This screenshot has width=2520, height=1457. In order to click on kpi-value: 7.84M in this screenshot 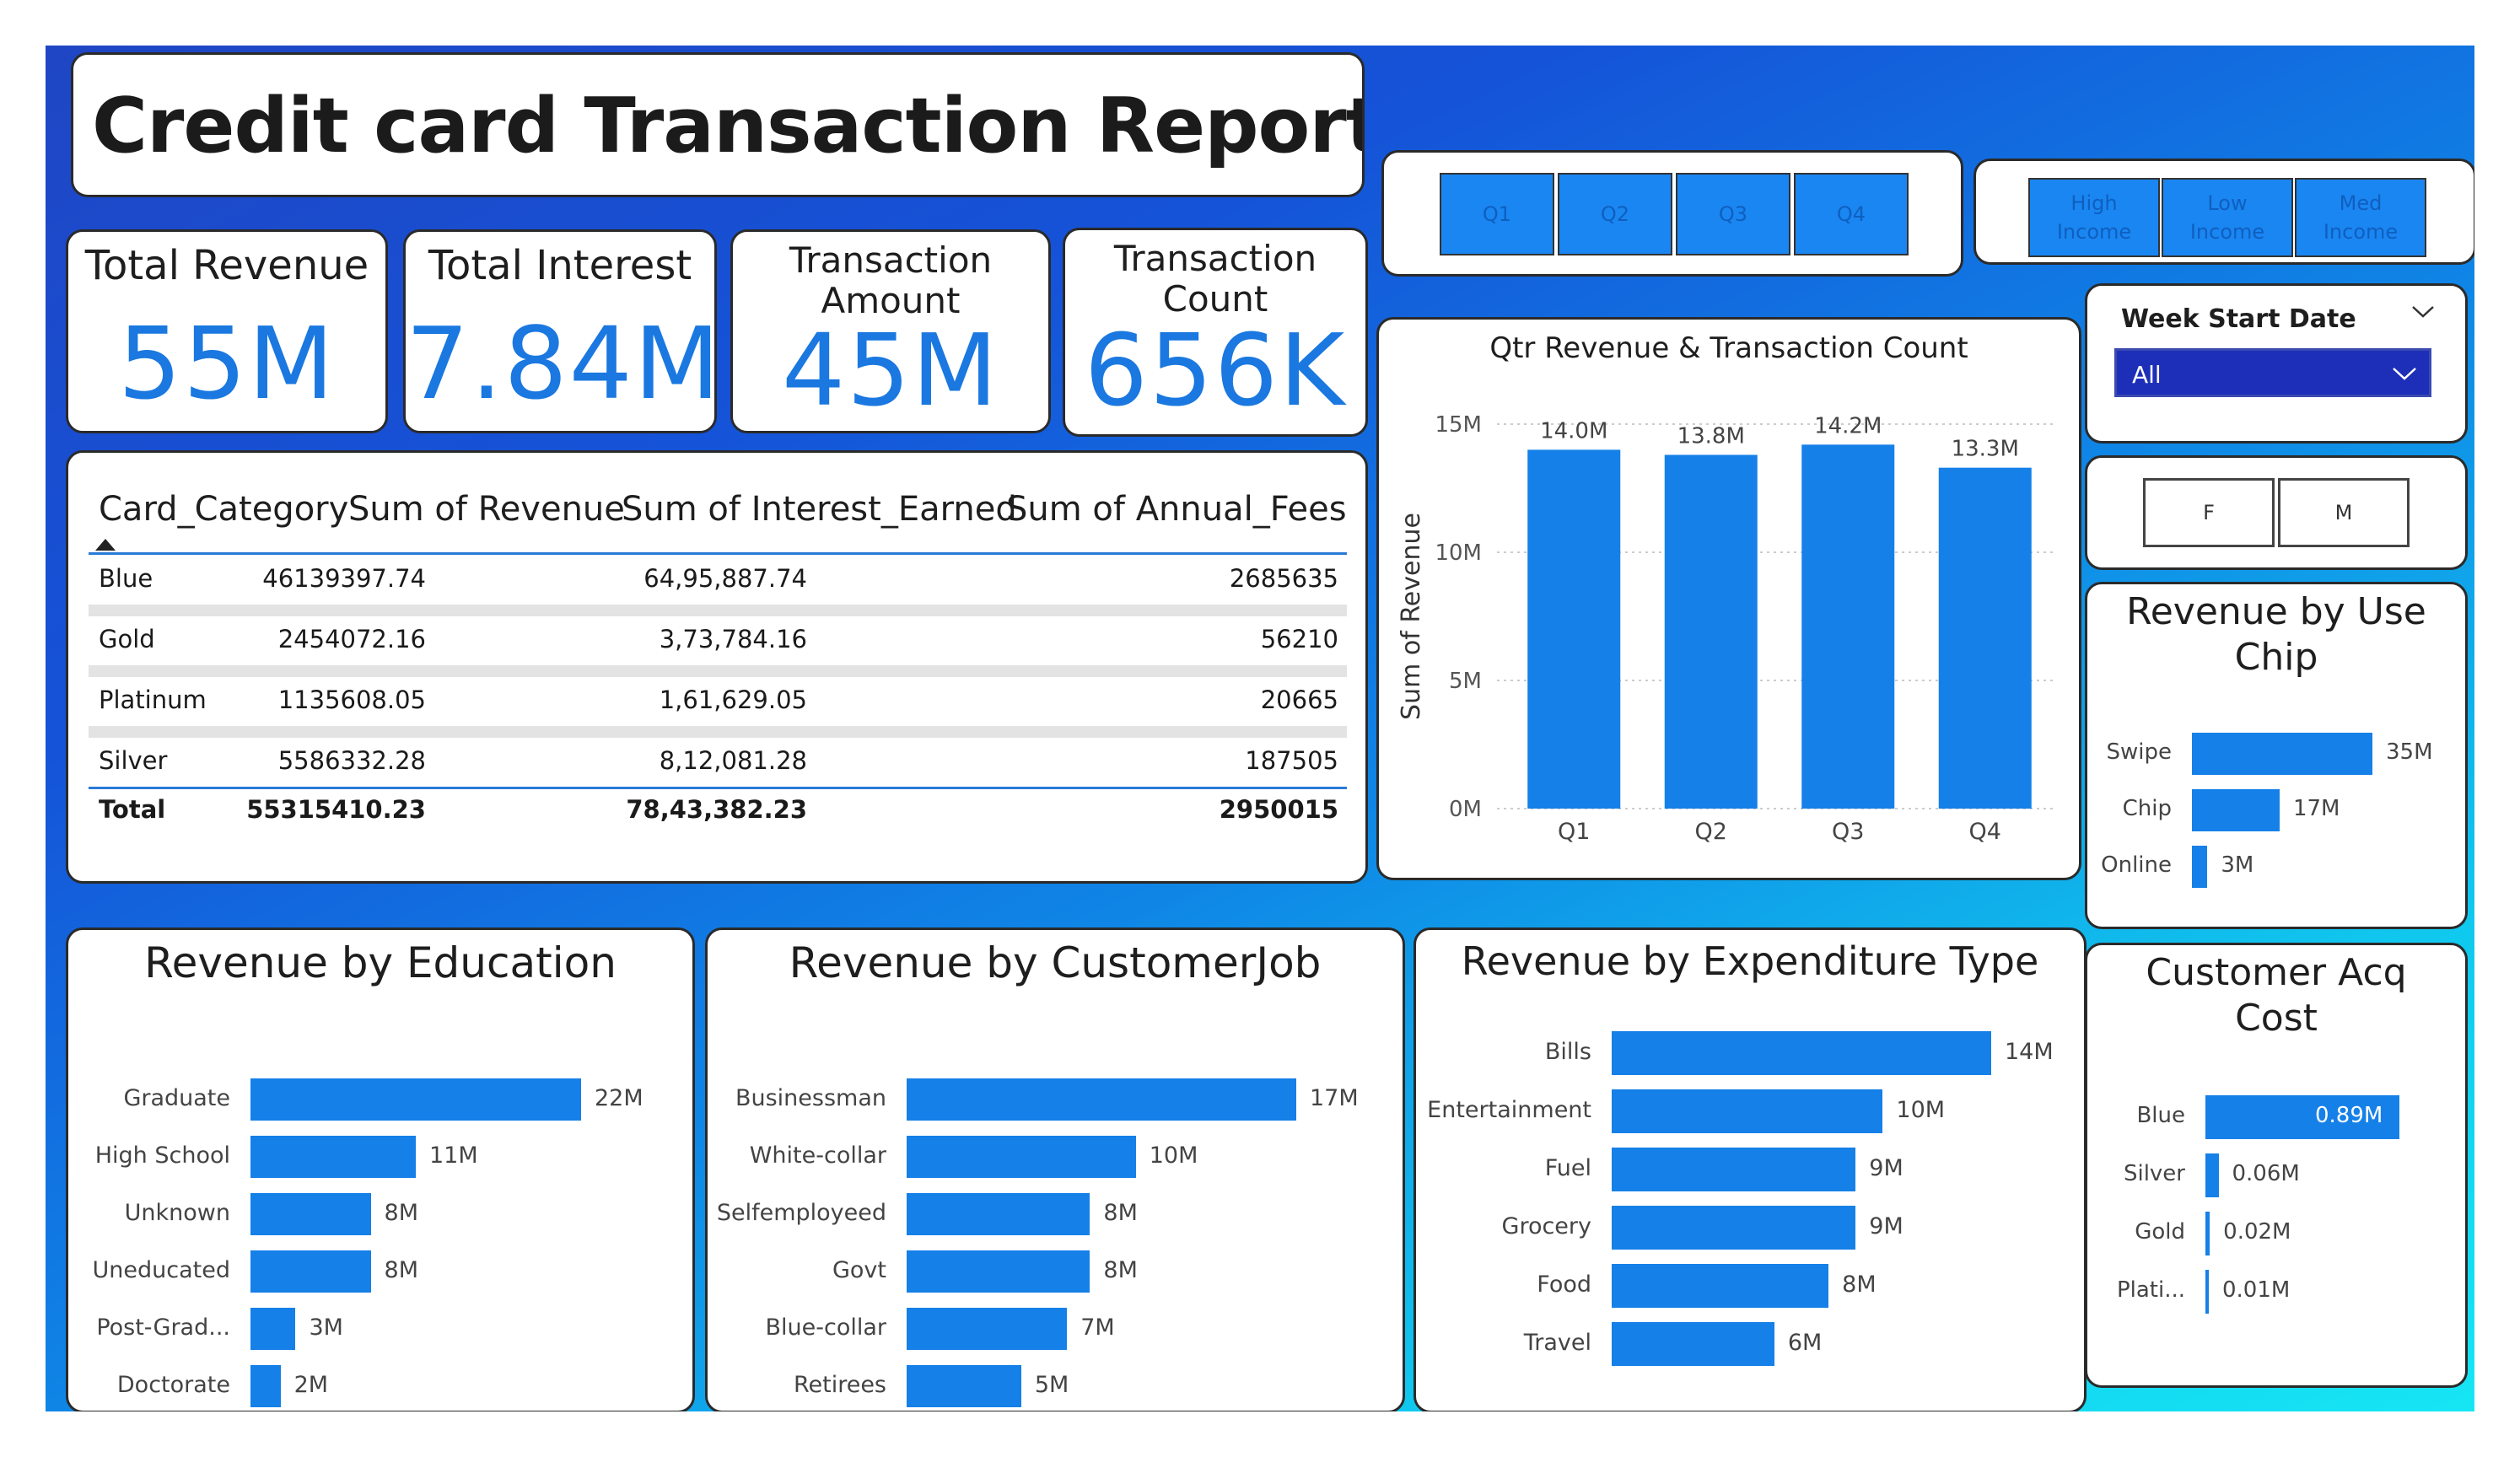, I will do `click(562, 363)`.